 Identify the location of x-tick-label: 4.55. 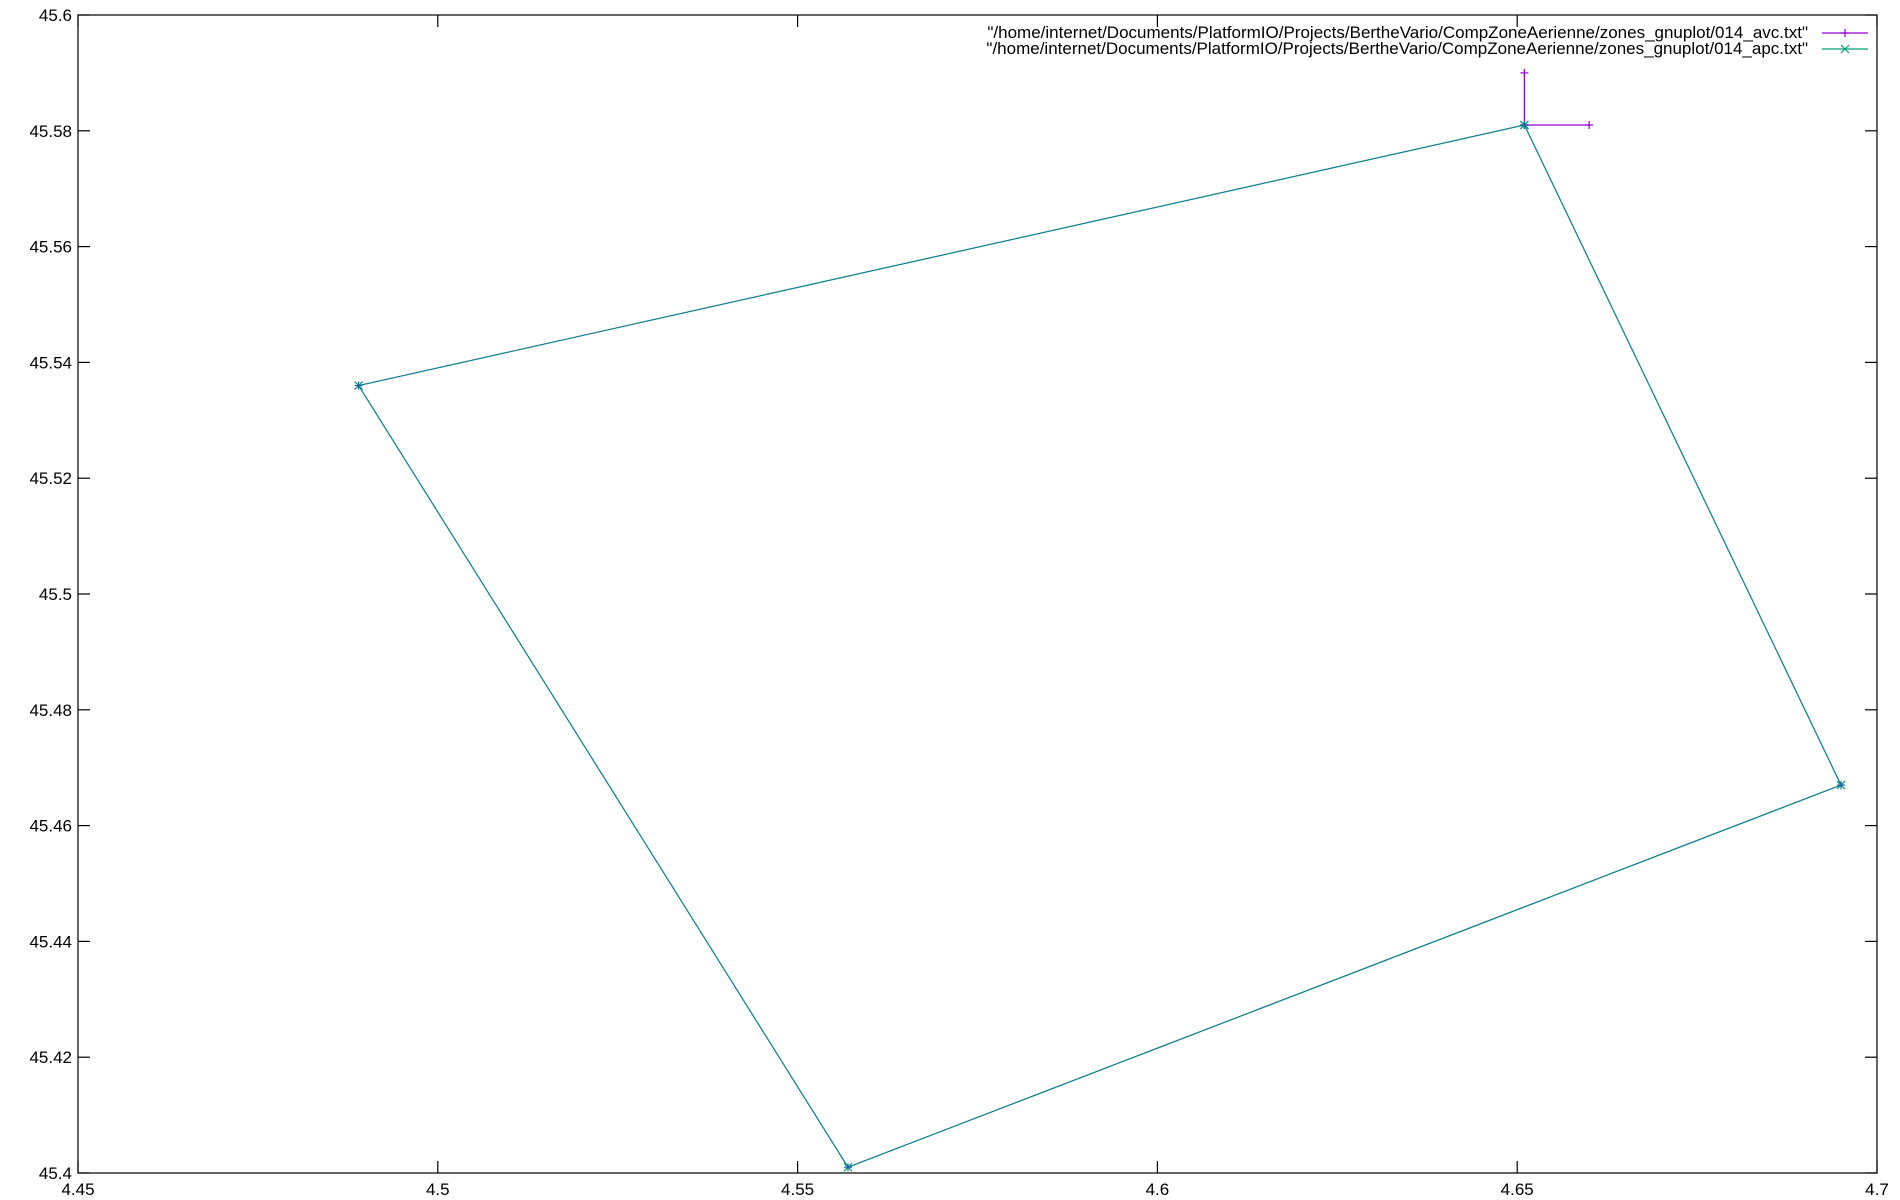
(797, 1189).